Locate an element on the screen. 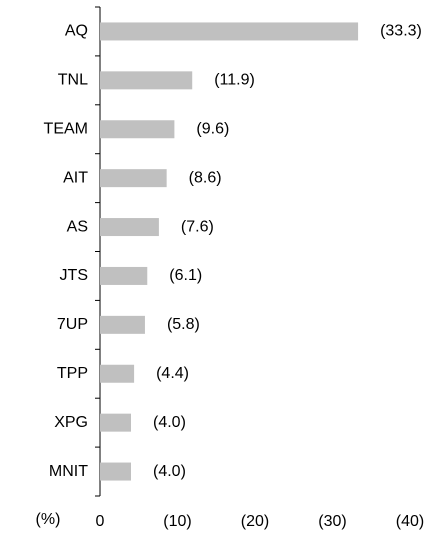 The height and width of the screenshot is (538, 438). data-label: (6.1) is located at coordinates (185, 275).